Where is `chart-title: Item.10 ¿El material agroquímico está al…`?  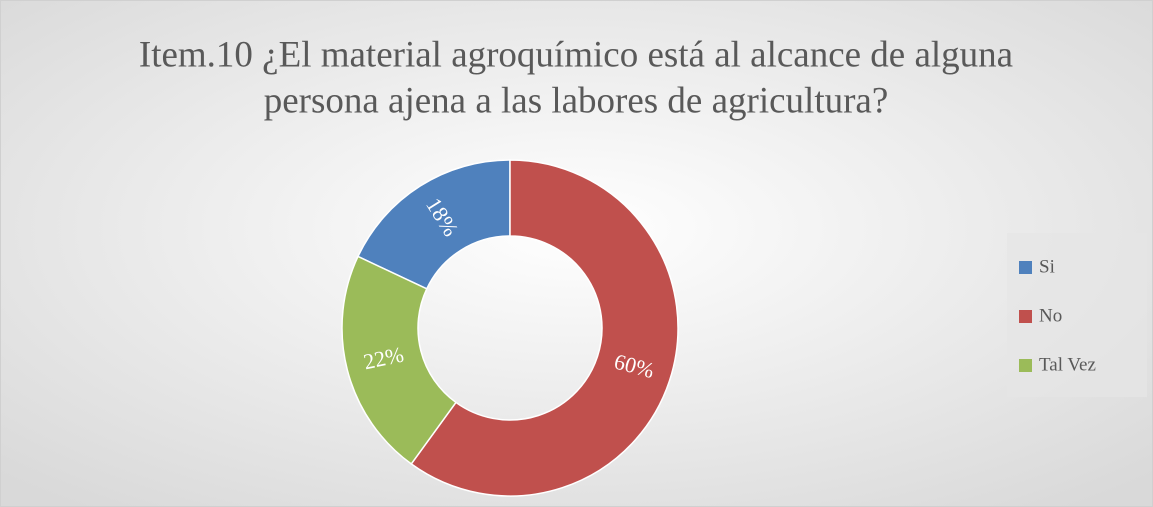
chart-title: Item.10 ¿El material agroquímico está al… is located at coordinates (576, 54).